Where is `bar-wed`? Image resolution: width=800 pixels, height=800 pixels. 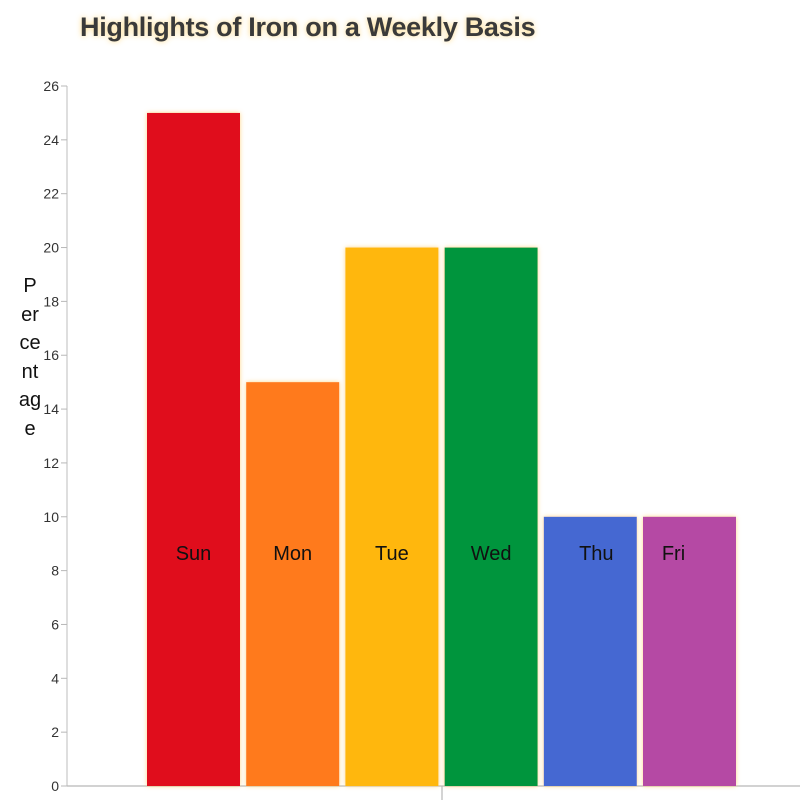 bar-wed is located at coordinates (491, 517).